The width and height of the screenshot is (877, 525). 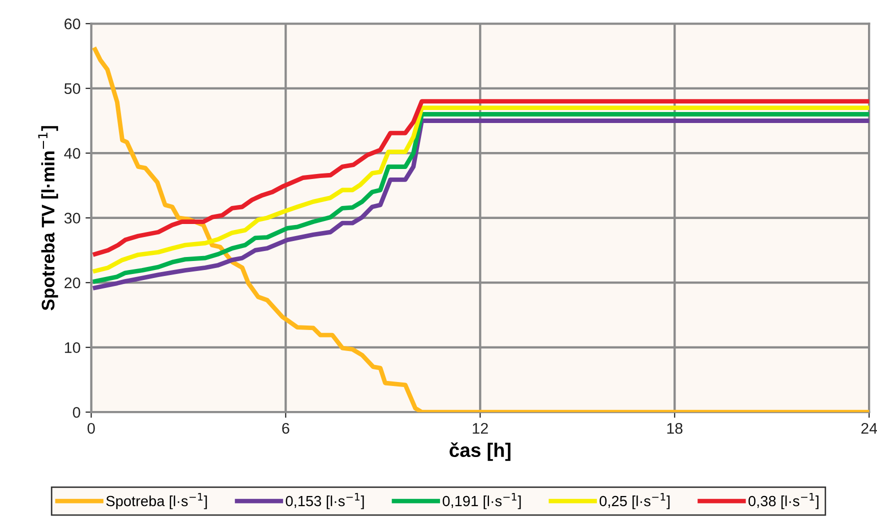 What do you see at coordinates (481, 501) in the screenshot?
I see `legend-label: 0,191 [l·s$^{−1}$]` at bounding box center [481, 501].